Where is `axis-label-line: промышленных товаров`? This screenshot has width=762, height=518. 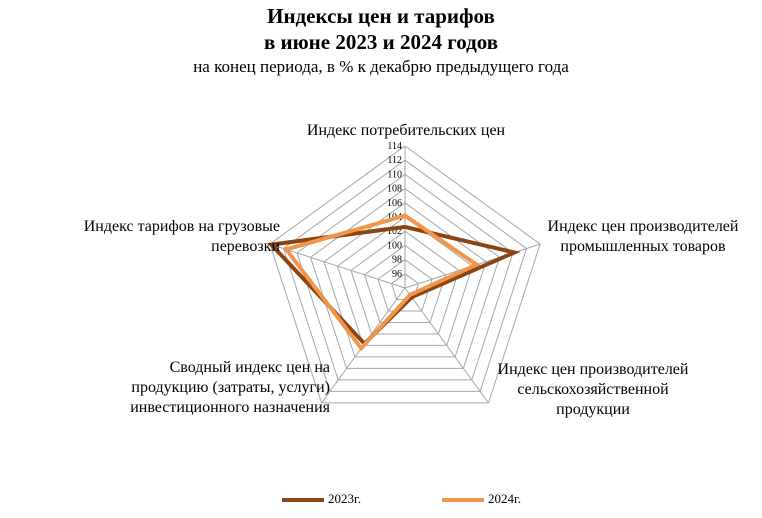 axis-label-line: промышленных товаров is located at coordinates (643, 246).